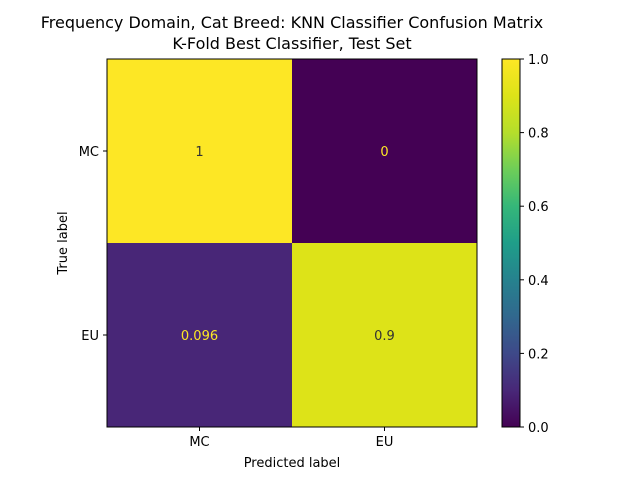 The image size is (640, 480). Describe the element at coordinates (538, 134) in the screenshot. I see `colorbar-tick-label: 0.8` at that location.